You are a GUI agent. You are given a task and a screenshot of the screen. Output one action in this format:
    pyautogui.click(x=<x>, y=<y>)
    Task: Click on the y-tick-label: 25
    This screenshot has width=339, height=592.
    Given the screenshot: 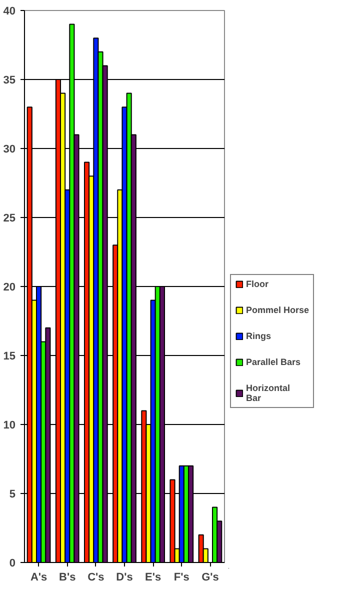 What is the action you would take?
    pyautogui.click(x=9, y=218)
    